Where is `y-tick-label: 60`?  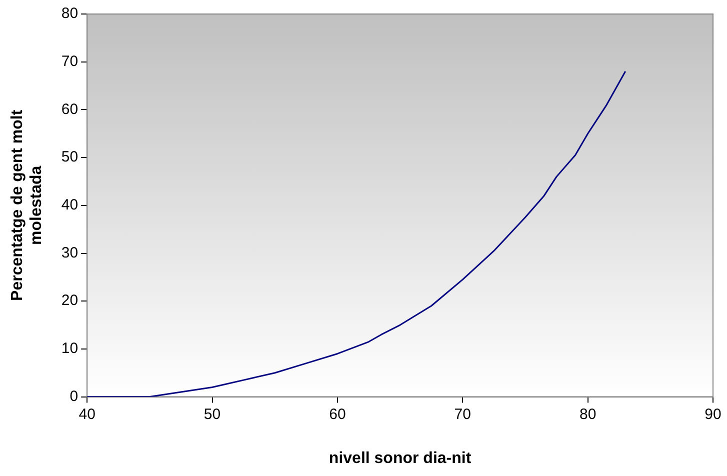
y-tick-label: 60 is located at coordinates (69, 109).